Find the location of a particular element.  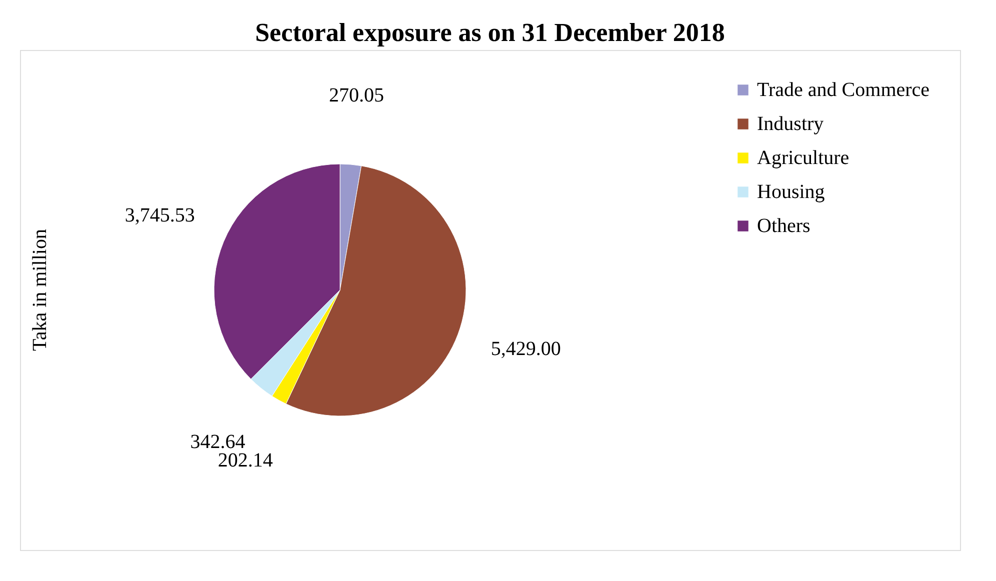

data-label: 5,429.00 is located at coordinates (525, 349).